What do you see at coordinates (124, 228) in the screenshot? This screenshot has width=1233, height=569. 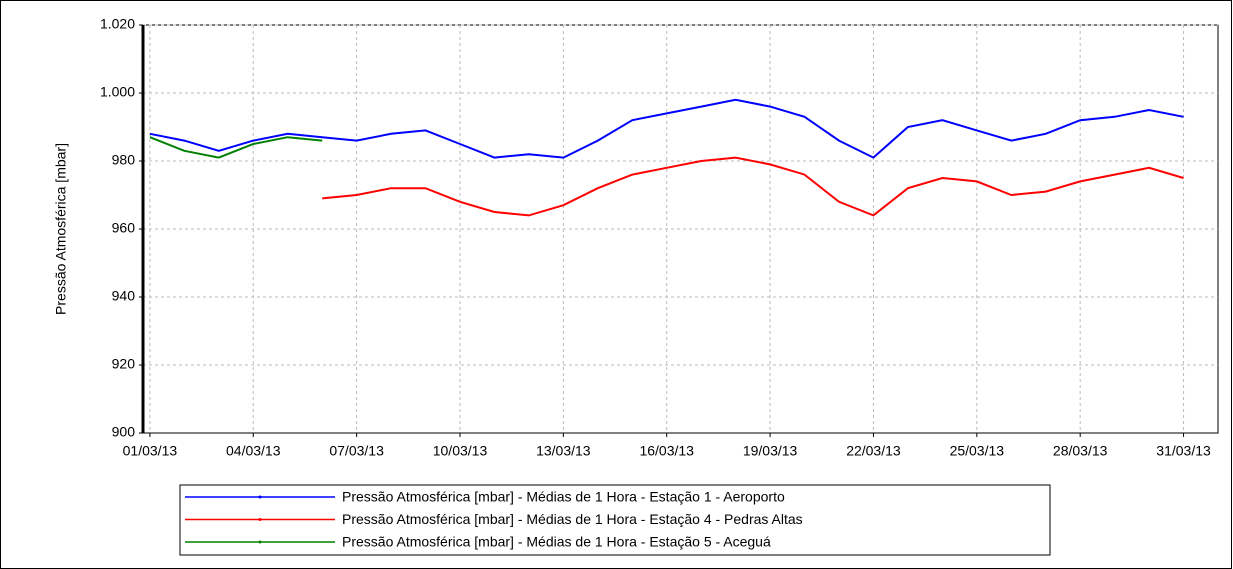 I see `y-tick-label: 960` at bounding box center [124, 228].